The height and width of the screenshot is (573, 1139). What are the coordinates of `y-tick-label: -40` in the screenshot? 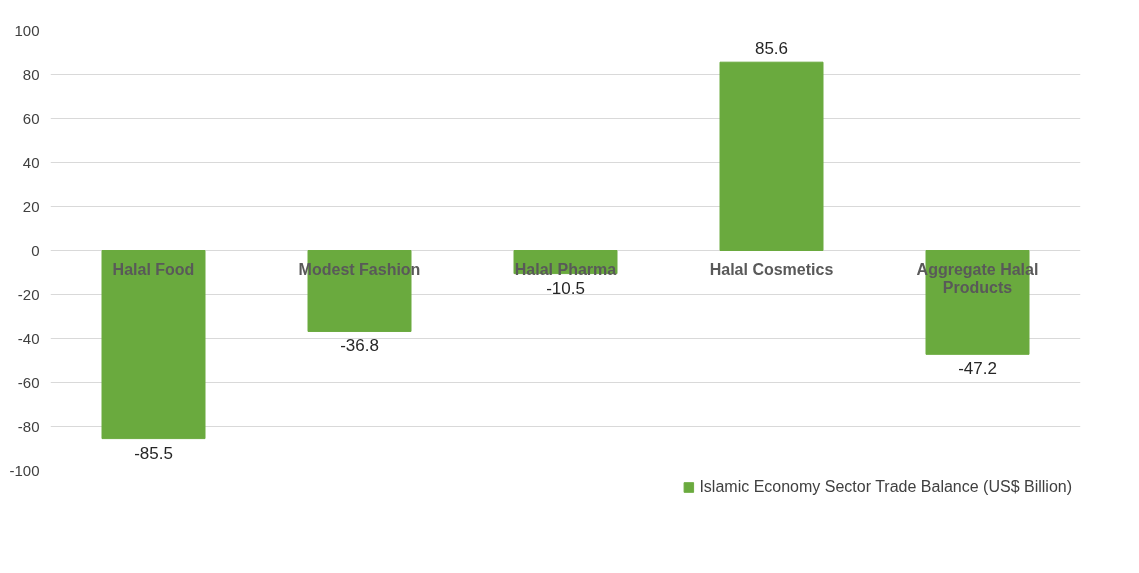 It's located at (28, 338).